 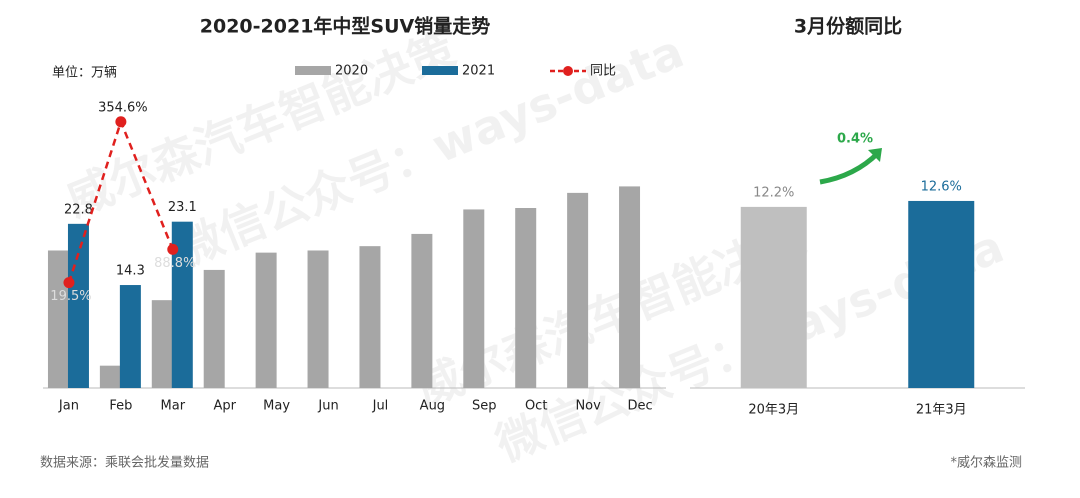 What do you see at coordinates (70, 296) in the screenshot?
I see `data-label: 19.5%` at bounding box center [70, 296].